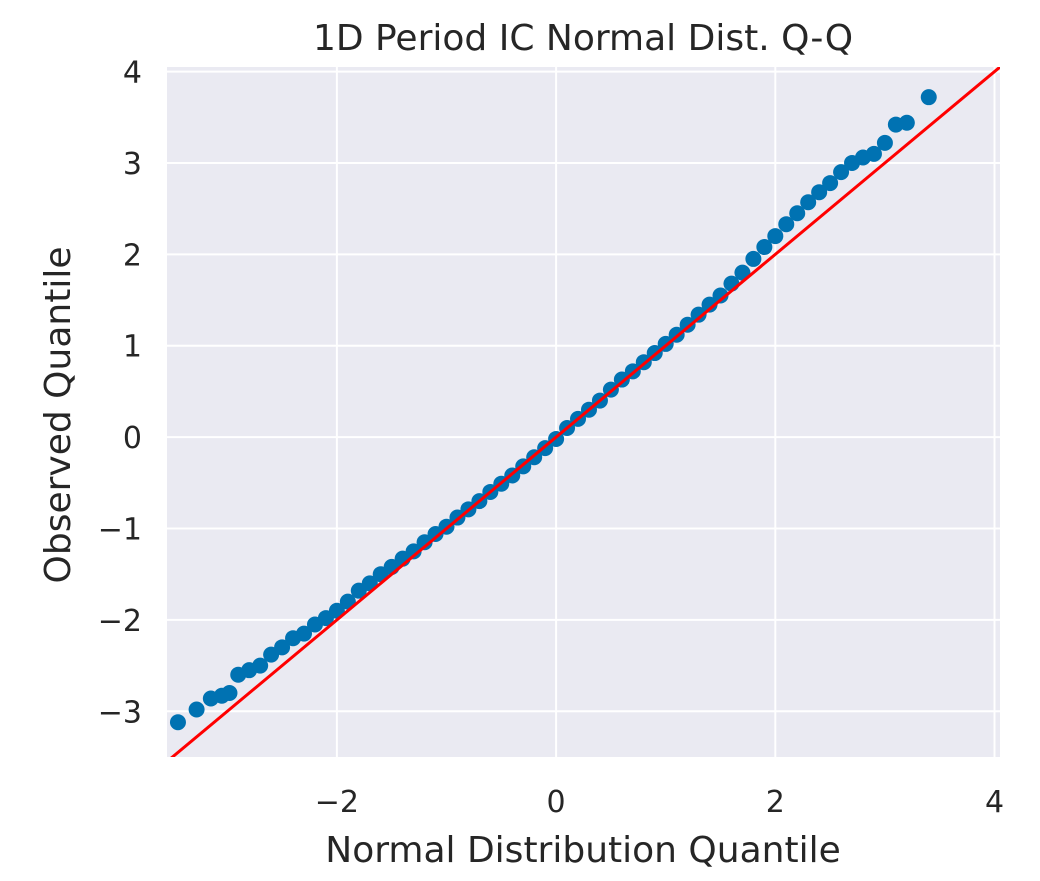  Describe the element at coordinates (132, 438) in the screenshot. I see `y-tick-label: 0` at that location.